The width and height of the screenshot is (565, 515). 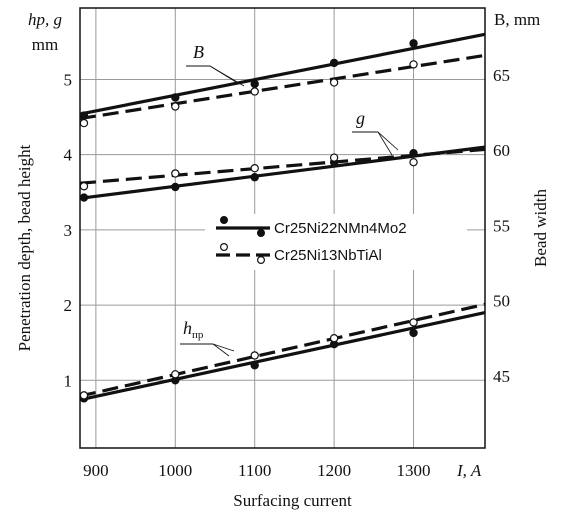 What do you see at coordinates (292, 500) in the screenshot?
I see `x-axis-label: Surfacing current` at bounding box center [292, 500].